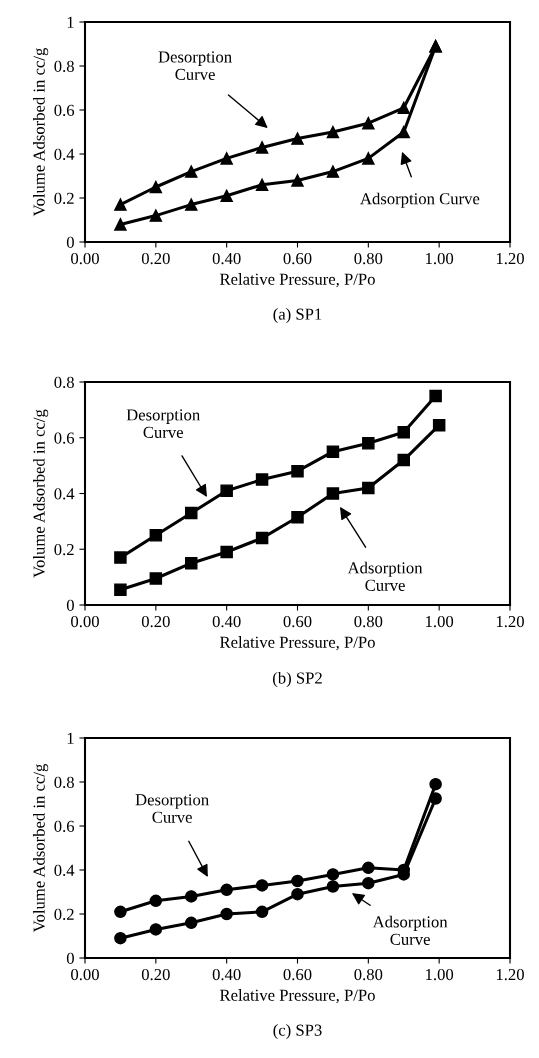  Describe the element at coordinates (297, 1032) in the screenshot. I see `text: (c) SP3` at that location.